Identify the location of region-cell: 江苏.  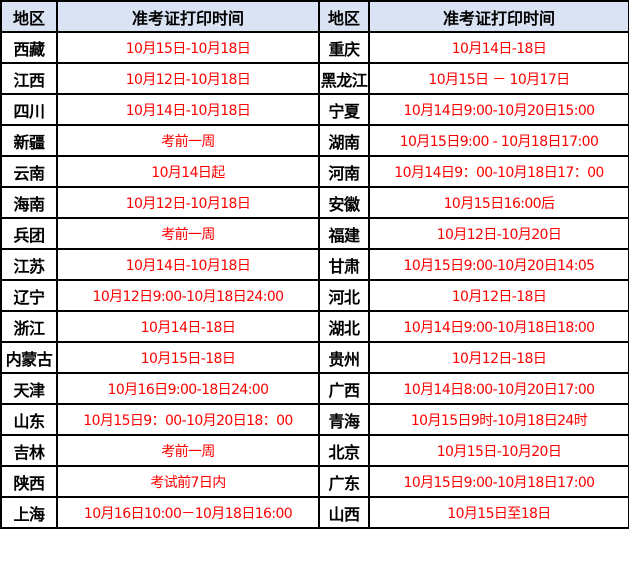
(29, 264).